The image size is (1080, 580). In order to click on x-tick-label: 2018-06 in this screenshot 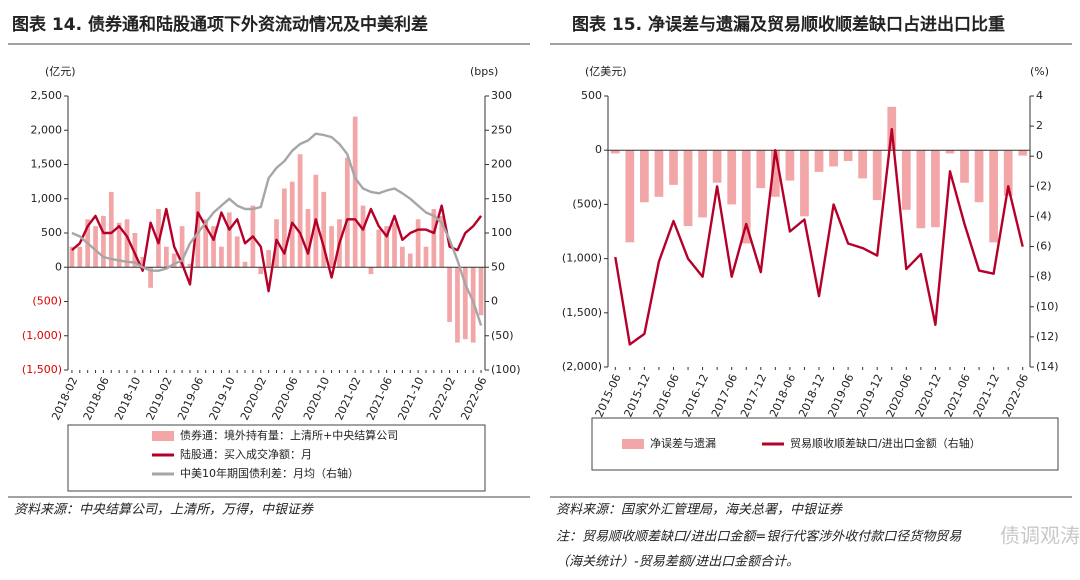, I will do `click(96, 398)`.